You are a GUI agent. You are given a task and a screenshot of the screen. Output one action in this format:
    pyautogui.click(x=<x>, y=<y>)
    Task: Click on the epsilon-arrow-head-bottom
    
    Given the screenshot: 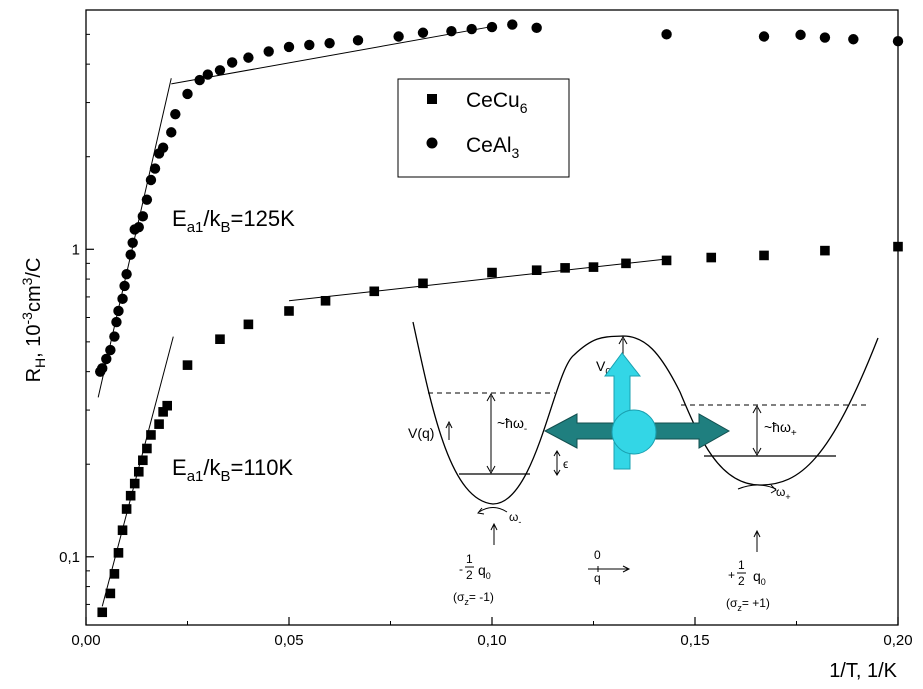 What is the action you would take?
    pyautogui.click(x=557, y=472)
    